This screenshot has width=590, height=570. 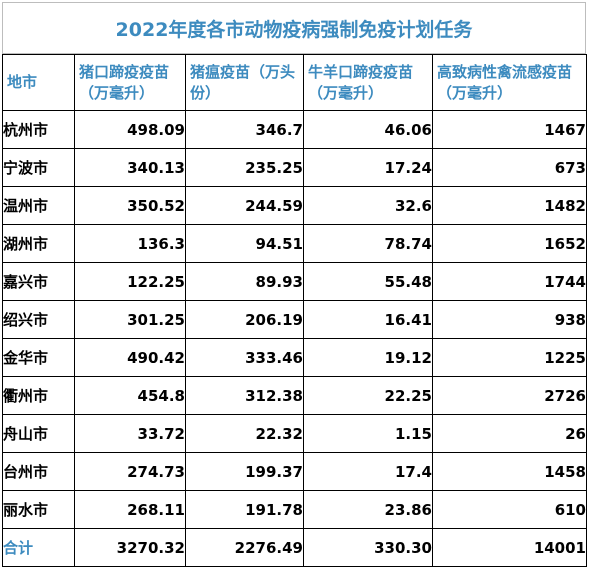 What do you see at coordinates (130, 471) in the screenshot?
I see `pig-fmd-value-cell: 274.73` at bounding box center [130, 471].